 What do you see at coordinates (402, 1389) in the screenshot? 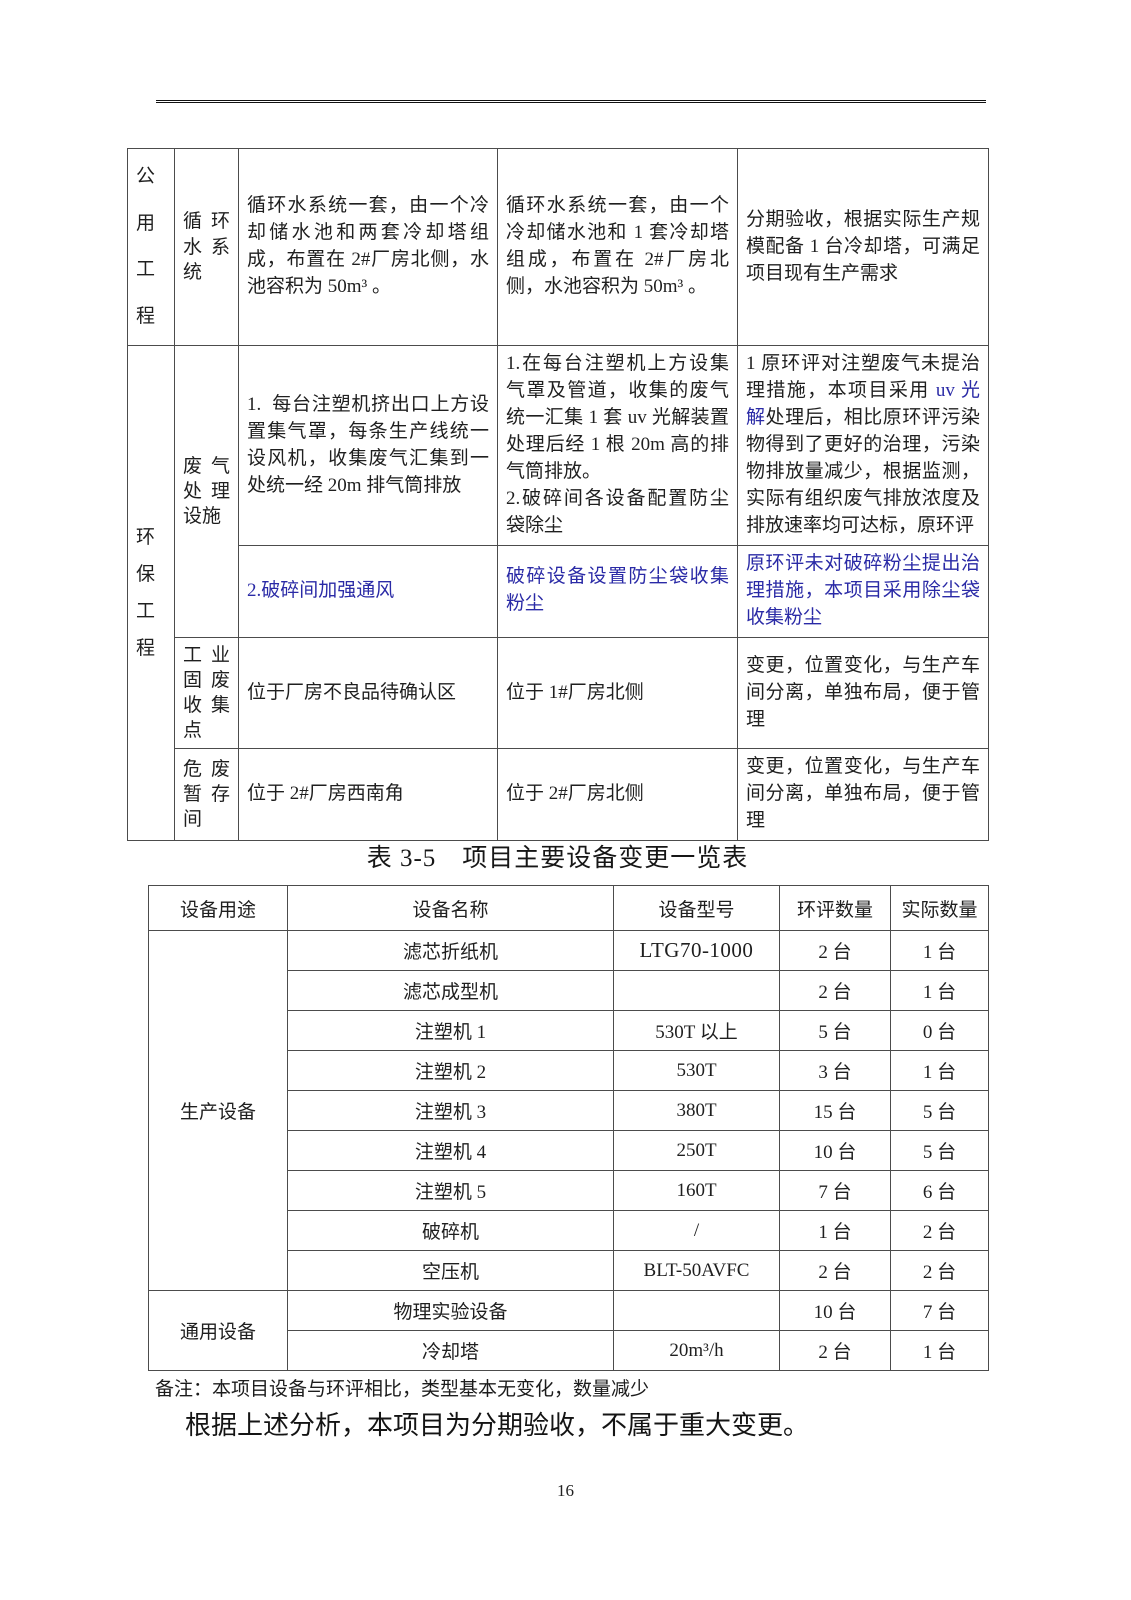
I see `table-note: 备注：本项目设备与环评相比，类型基本无变化，数量减少` at bounding box center [402, 1389].